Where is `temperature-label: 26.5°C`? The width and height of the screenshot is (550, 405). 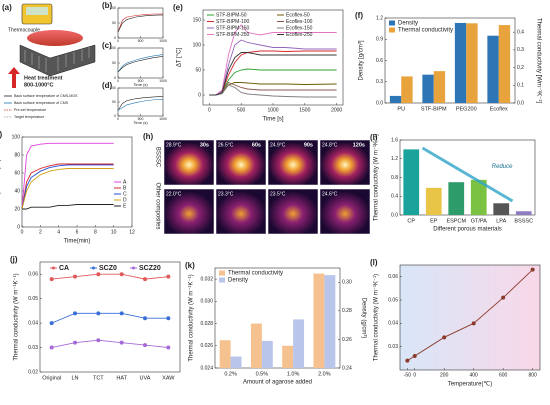 temperature-label: 26.5°C is located at coordinates (226, 145).